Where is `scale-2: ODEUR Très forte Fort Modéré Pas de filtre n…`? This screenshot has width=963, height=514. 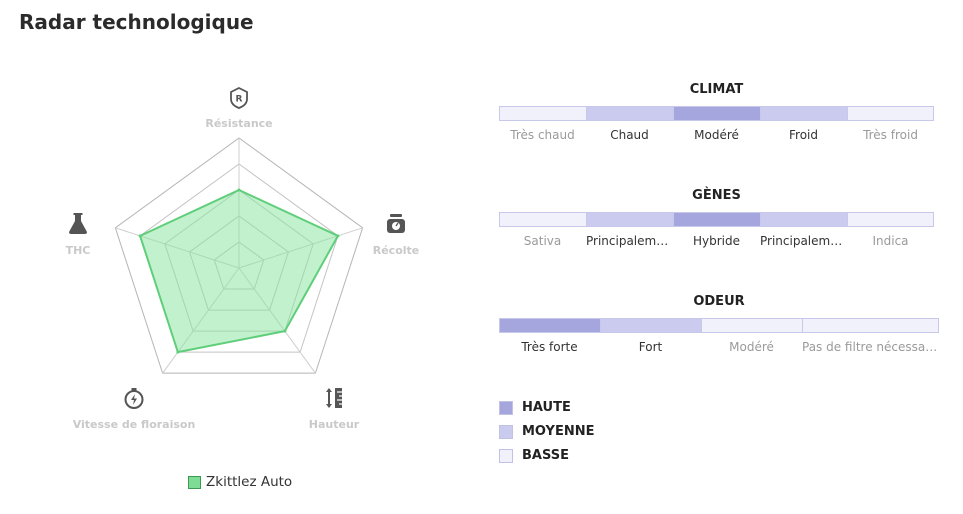
scale-2: ODEUR Très forte Fort Modéré Pas de filtre n… is located at coordinates (719, 329).